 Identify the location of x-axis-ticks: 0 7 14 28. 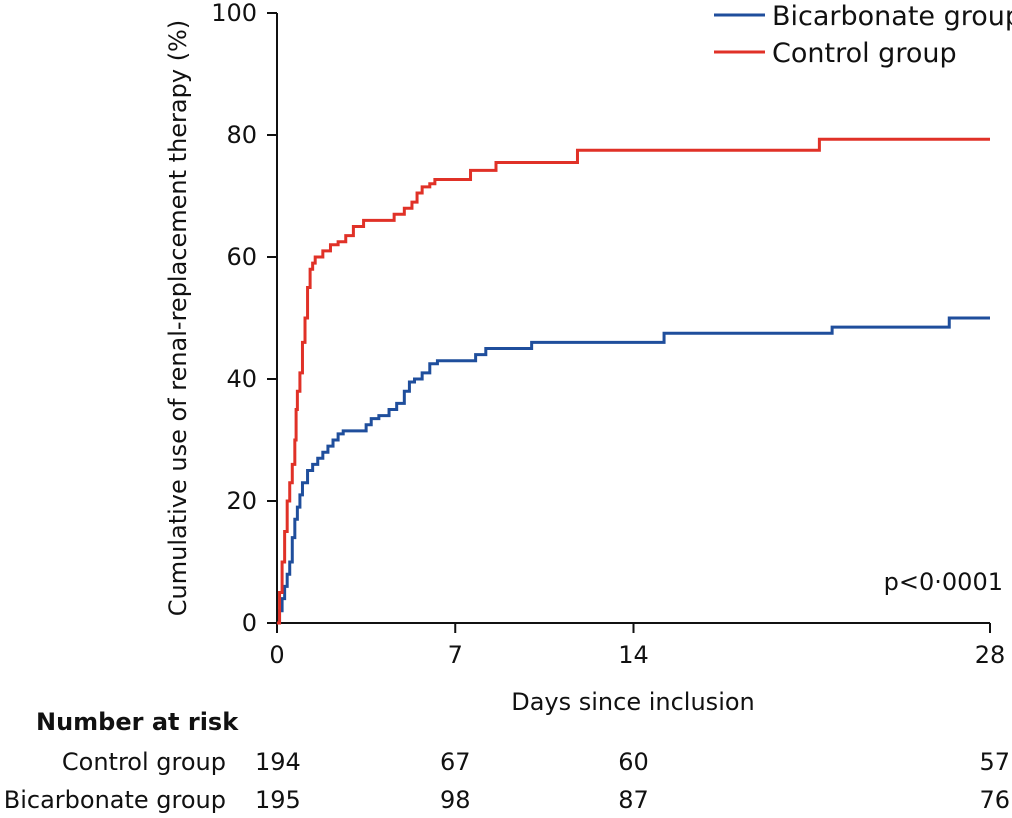
(637, 646).